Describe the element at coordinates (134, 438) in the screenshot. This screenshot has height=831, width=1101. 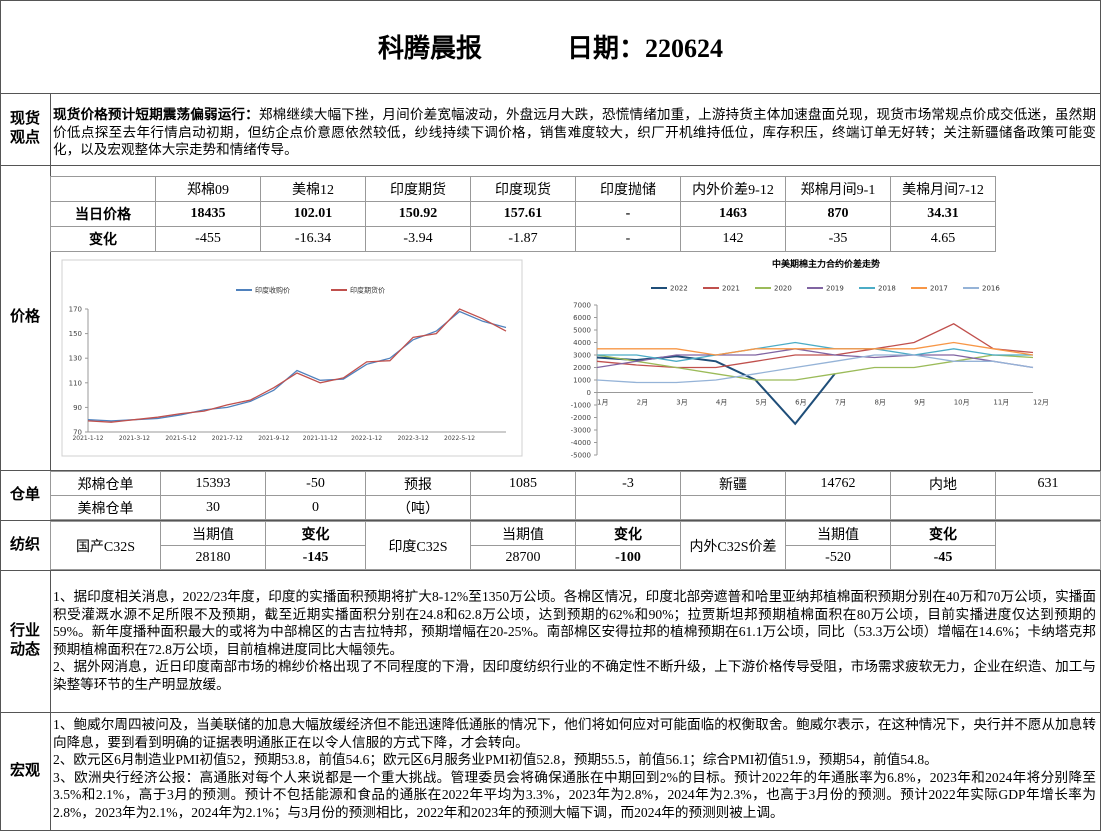
I see `x-tick-label: 2021-3-12` at that location.